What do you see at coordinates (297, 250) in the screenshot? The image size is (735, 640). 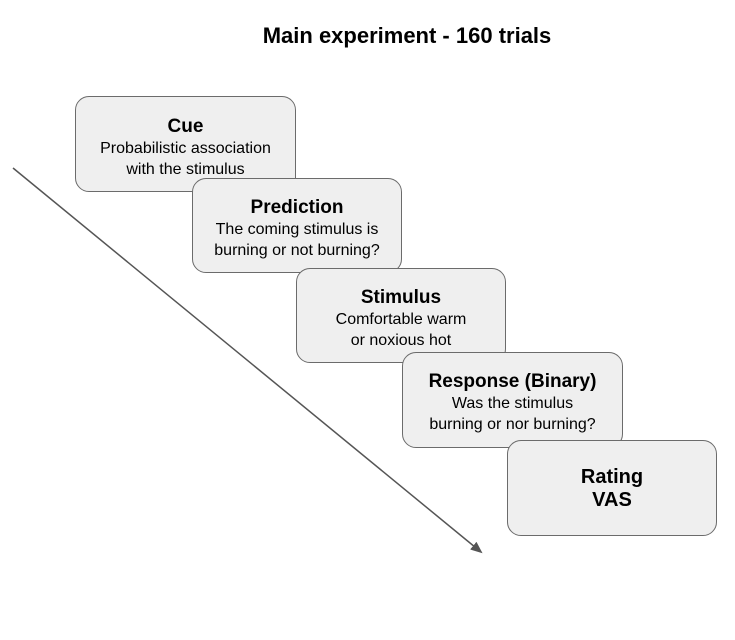 I see `step-prediction-desc-line-2: burning or not burning?` at bounding box center [297, 250].